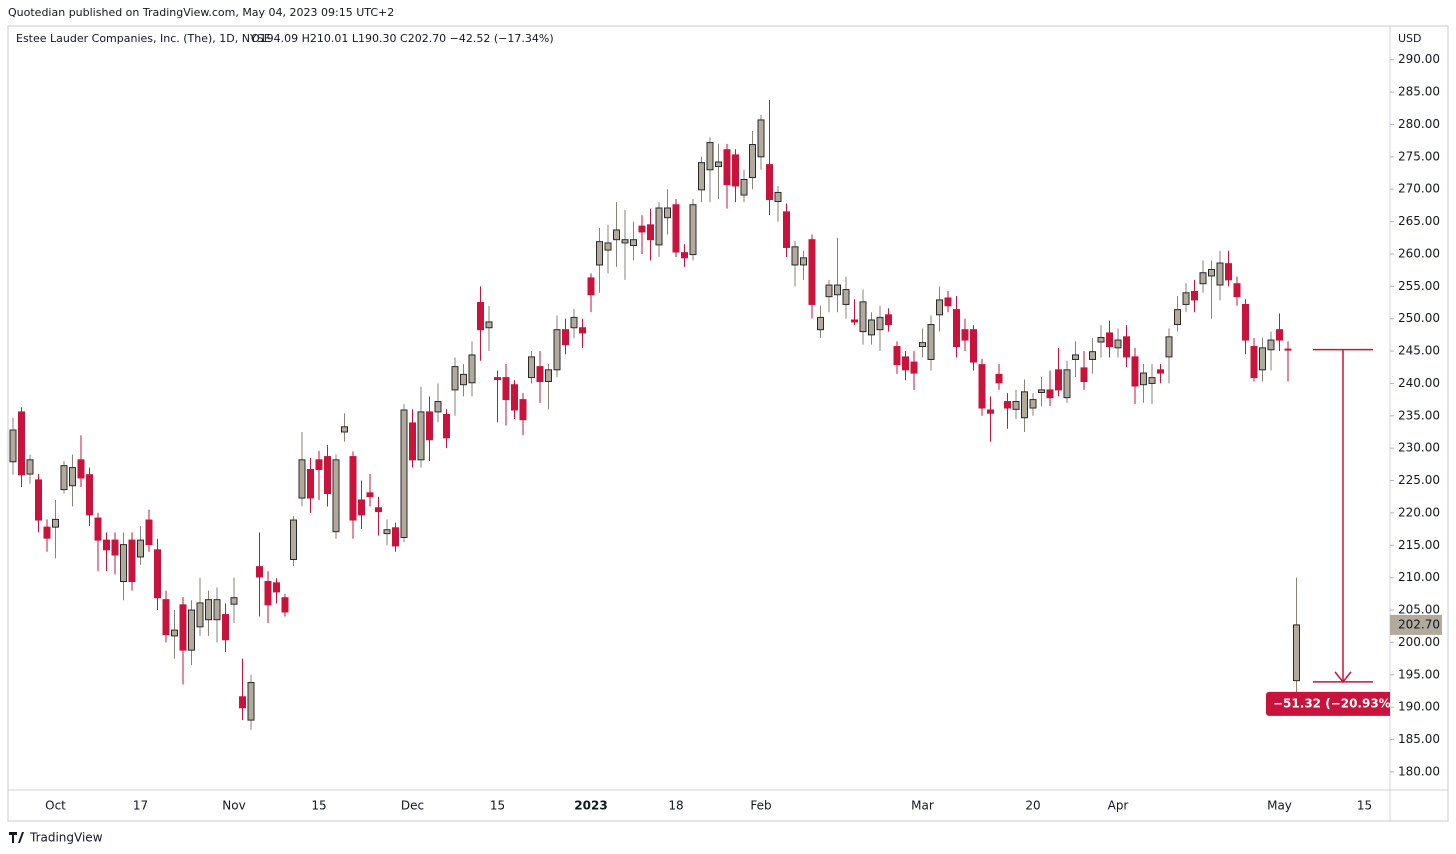  What do you see at coordinates (1343, 677) in the screenshot?
I see `measure-arrow` at bounding box center [1343, 677].